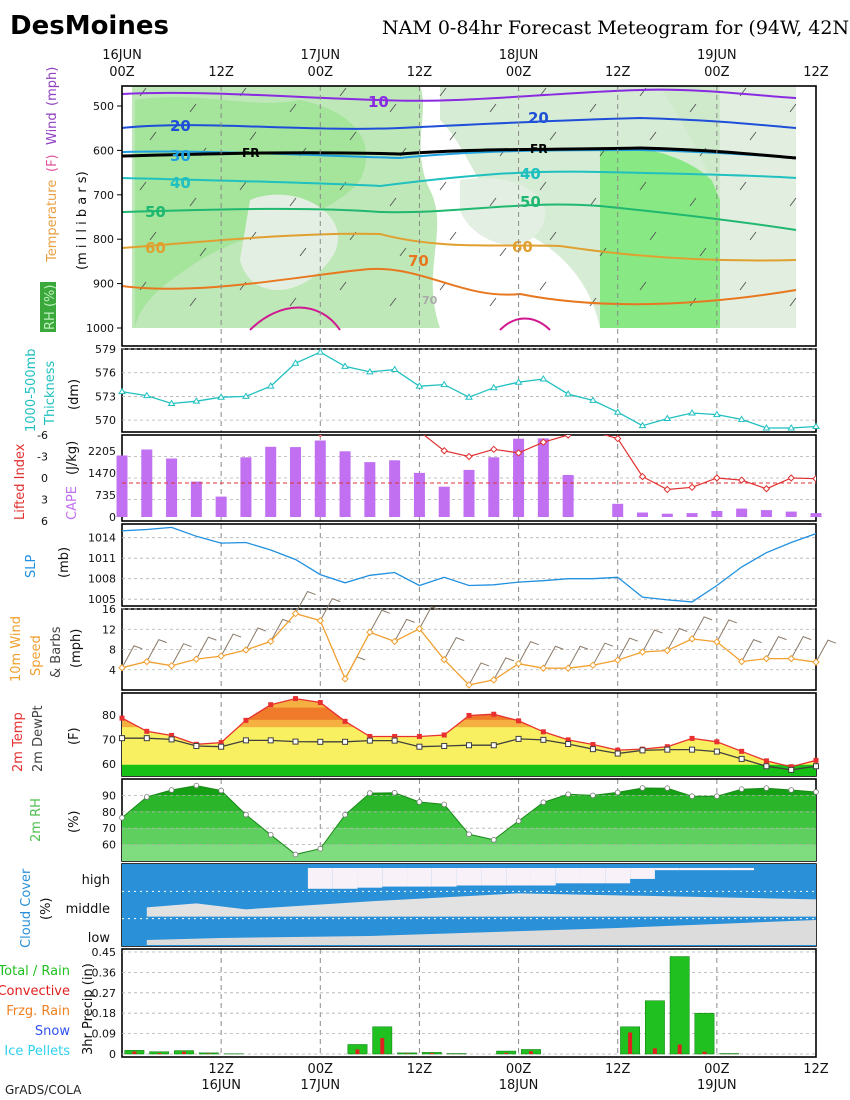 Image resolution: width=850 pixels, height=1100 pixels. I want to click on precip-units: 3hr Precip (in), so click(88, 1009).